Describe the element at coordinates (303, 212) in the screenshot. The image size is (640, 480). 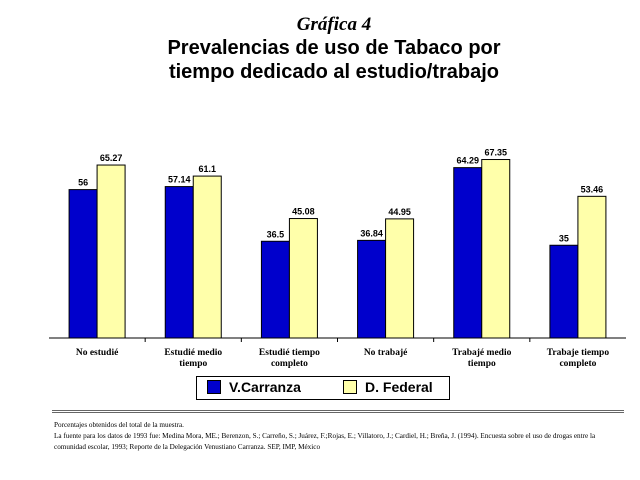
I see `data-label-dfederal-2: 45.08` at that location.